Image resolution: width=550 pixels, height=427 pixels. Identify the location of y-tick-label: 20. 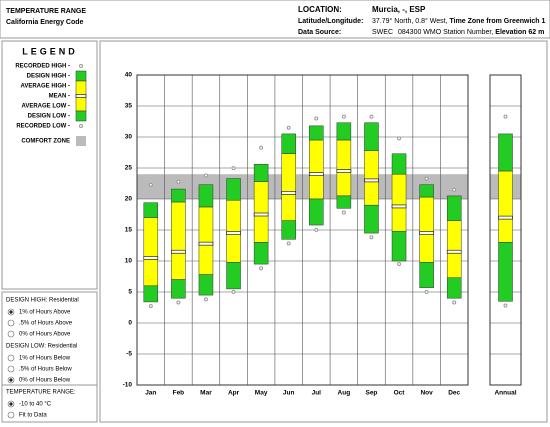
(129, 199).